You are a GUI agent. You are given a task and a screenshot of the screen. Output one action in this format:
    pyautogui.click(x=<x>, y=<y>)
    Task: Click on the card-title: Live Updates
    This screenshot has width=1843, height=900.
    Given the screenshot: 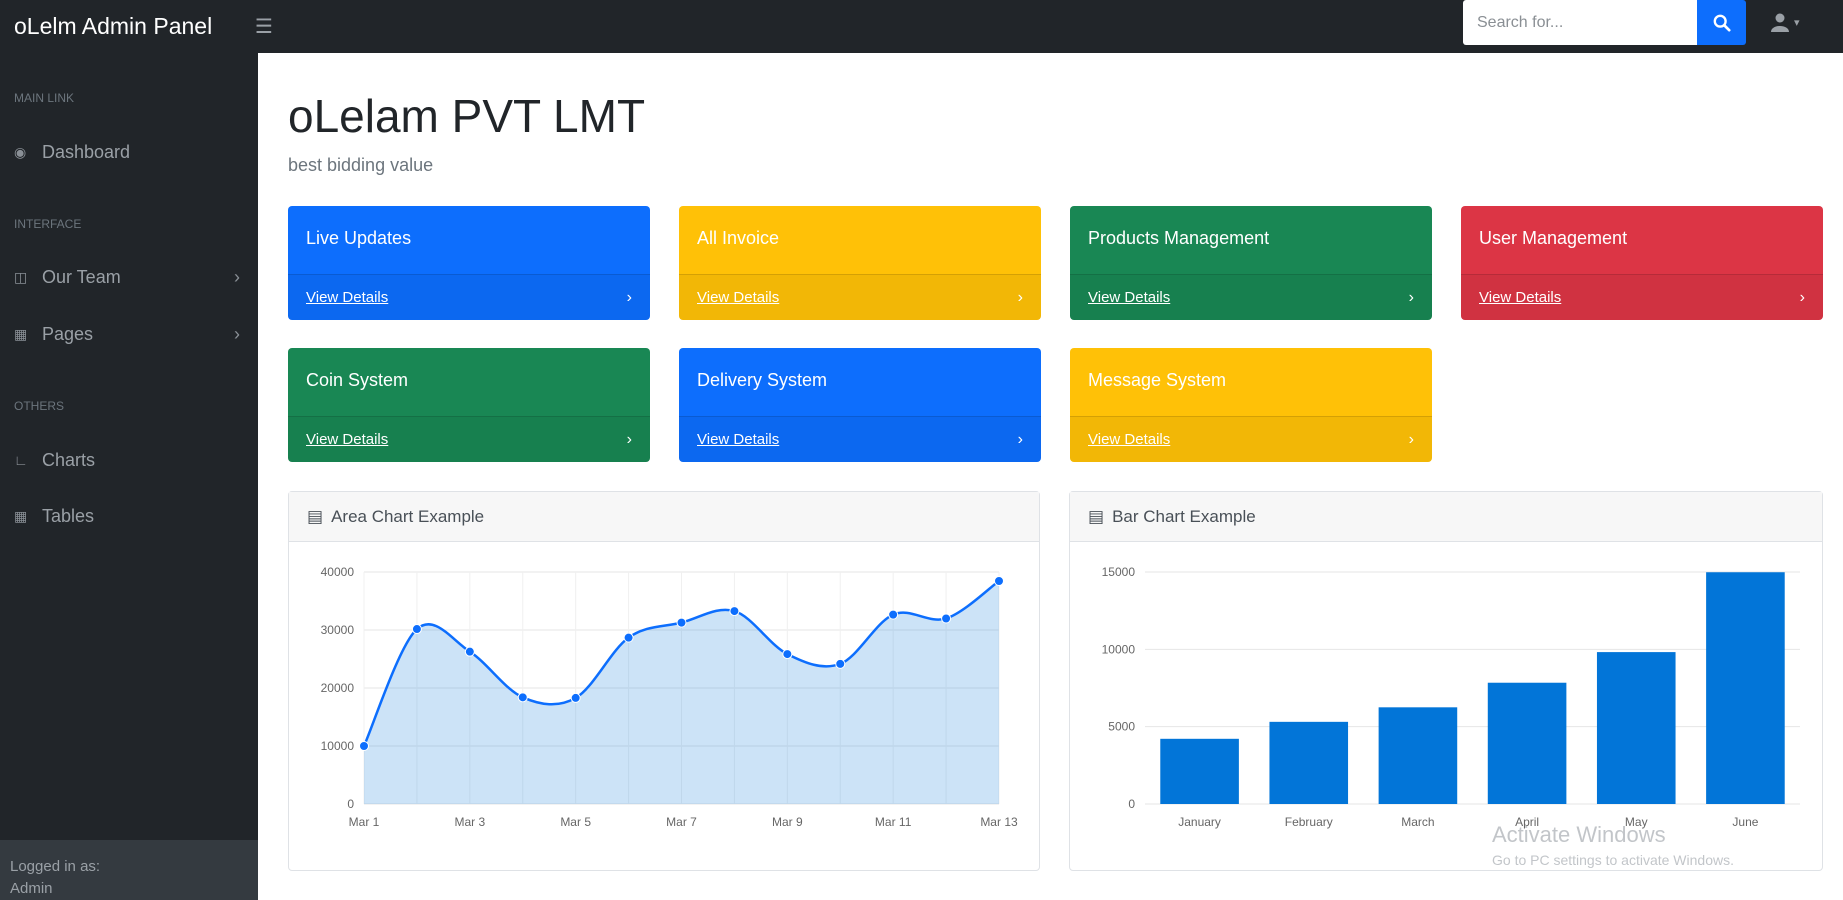 What is the action you would take?
    pyautogui.click(x=359, y=238)
    